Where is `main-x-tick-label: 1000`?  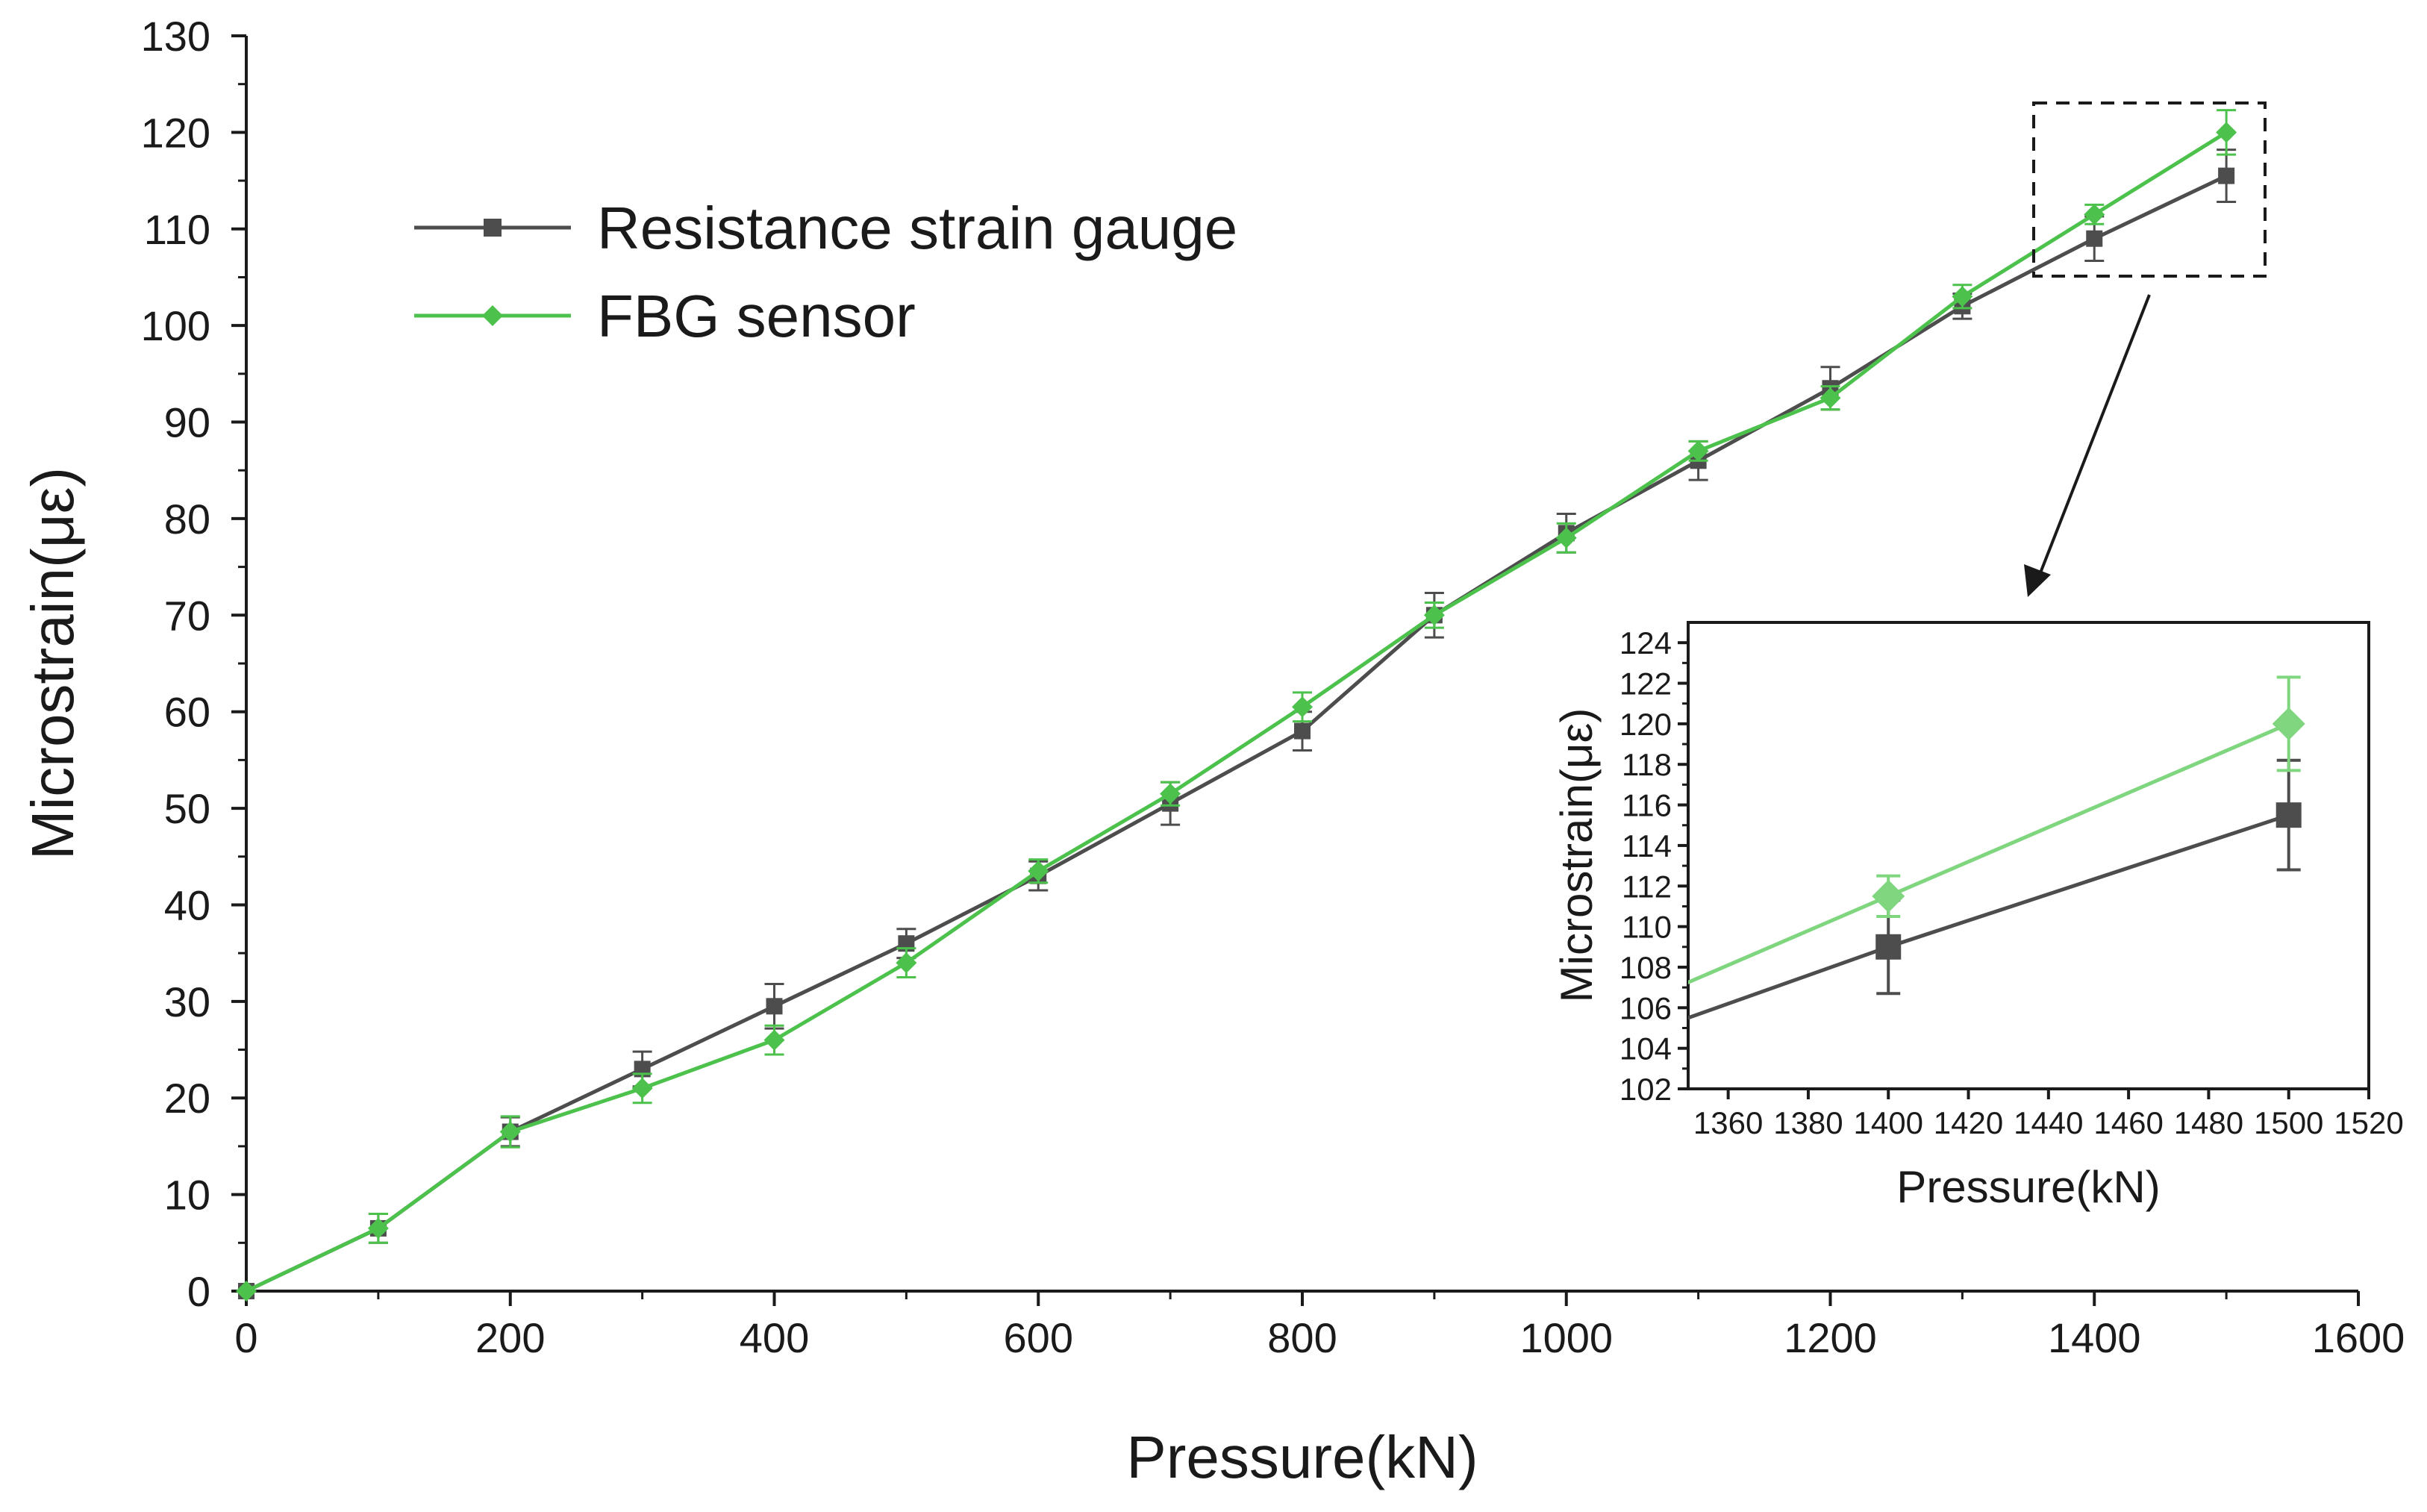
main-x-tick-label: 1000 is located at coordinates (1566, 1337).